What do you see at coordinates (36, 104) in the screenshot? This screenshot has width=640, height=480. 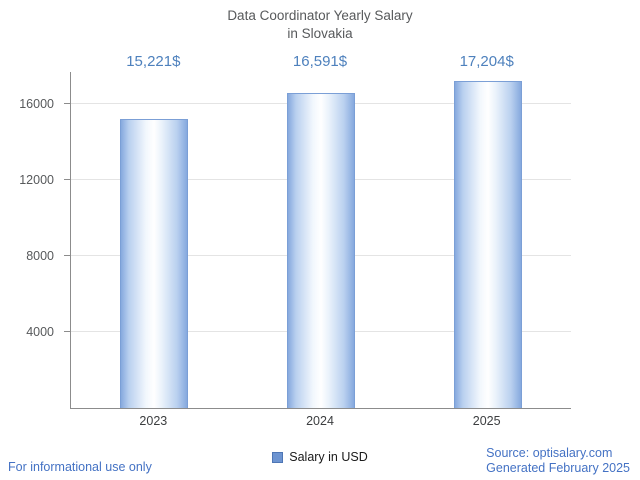 I see `y-tick-label: 16000` at bounding box center [36, 104].